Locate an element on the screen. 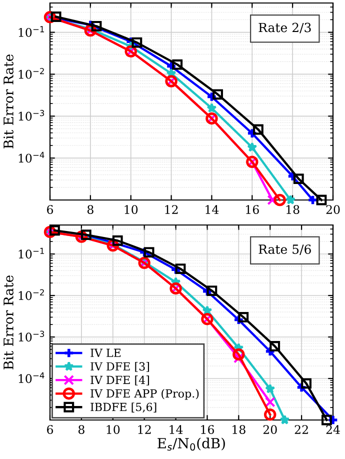 The image size is (345, 459). annotation: Rate 5/6 is located at coordinates (284, 249).